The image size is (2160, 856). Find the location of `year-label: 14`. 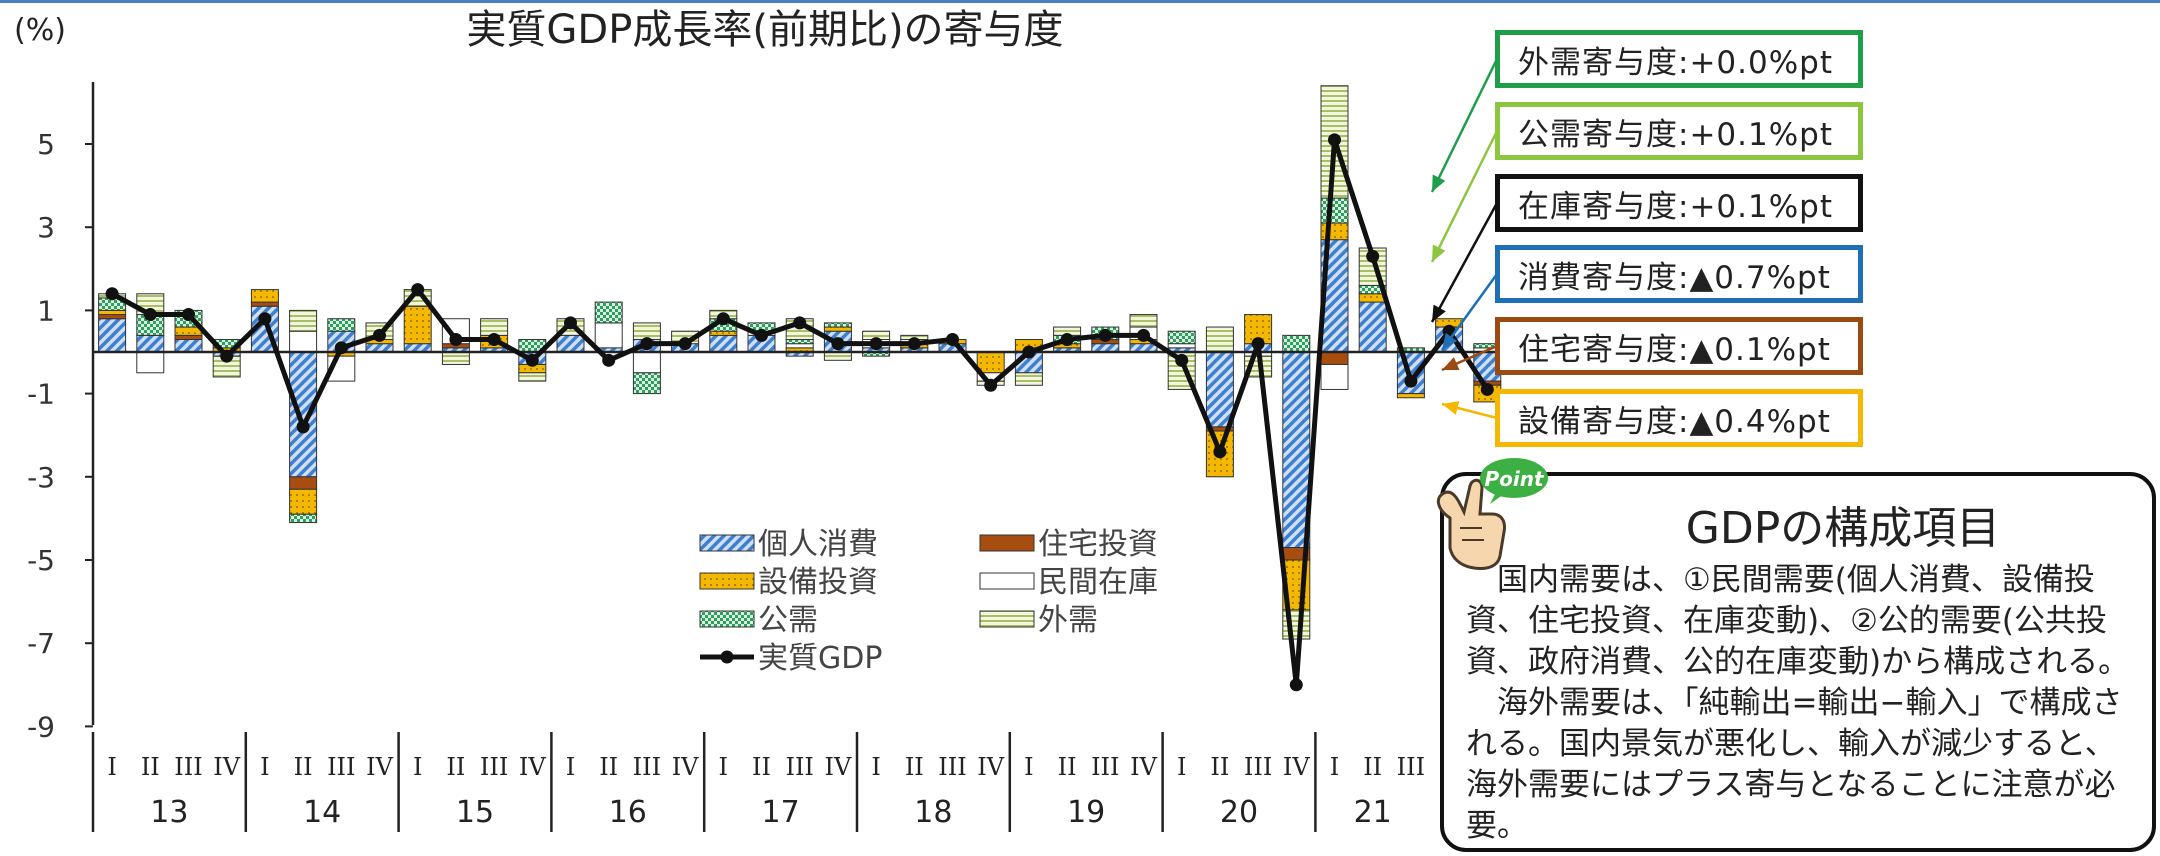

year-label: 14 is located at coordinates (322, 812).